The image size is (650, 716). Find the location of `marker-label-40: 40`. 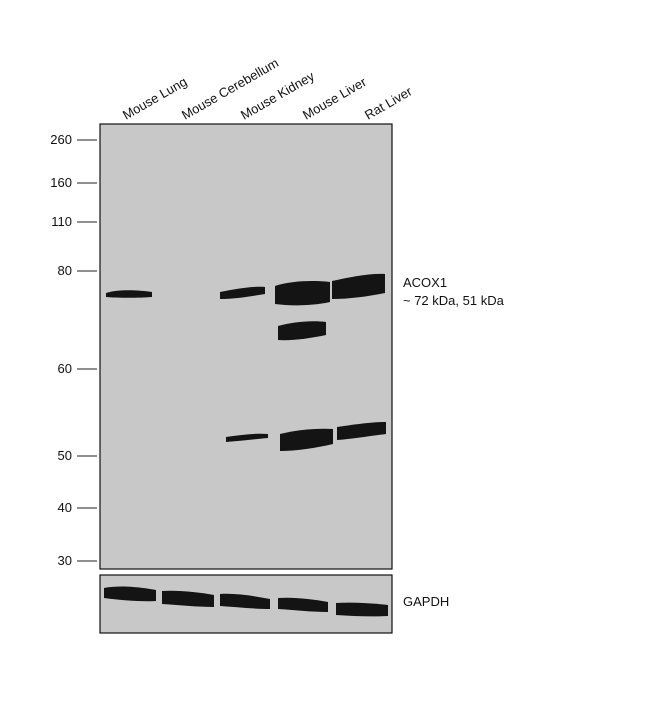

marker-label-40: 40 is located at coordinates (65, 507).